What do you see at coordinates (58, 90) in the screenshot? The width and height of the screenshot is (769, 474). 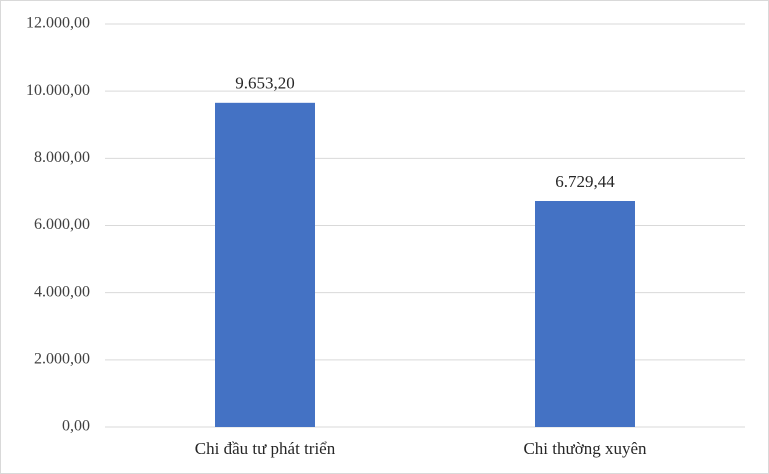 I see `y-tick-label: 10.000,00` at bounding box center [58, 90].